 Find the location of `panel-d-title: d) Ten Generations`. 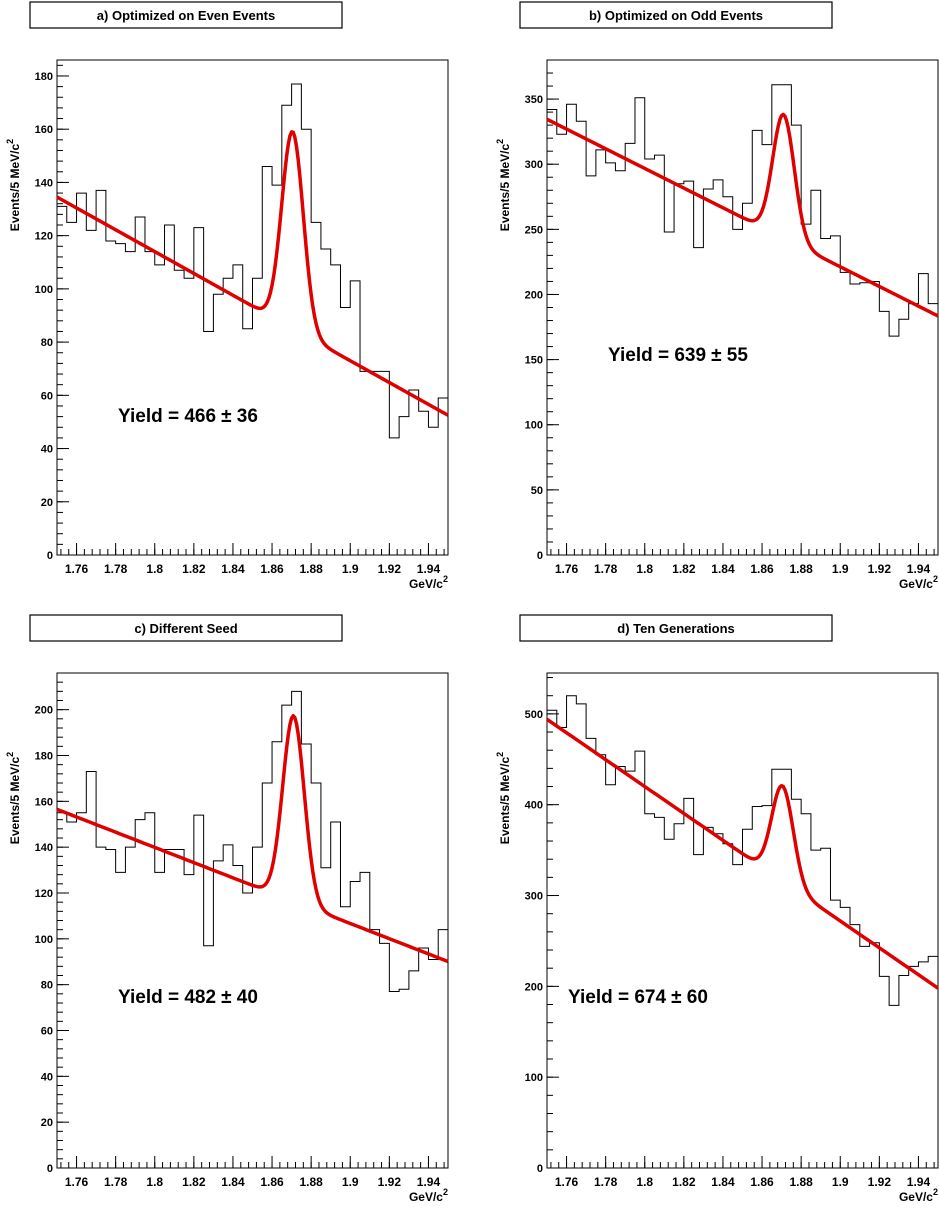

panel-d-title: d) Ten Generations is located at coordinates (676, 628).